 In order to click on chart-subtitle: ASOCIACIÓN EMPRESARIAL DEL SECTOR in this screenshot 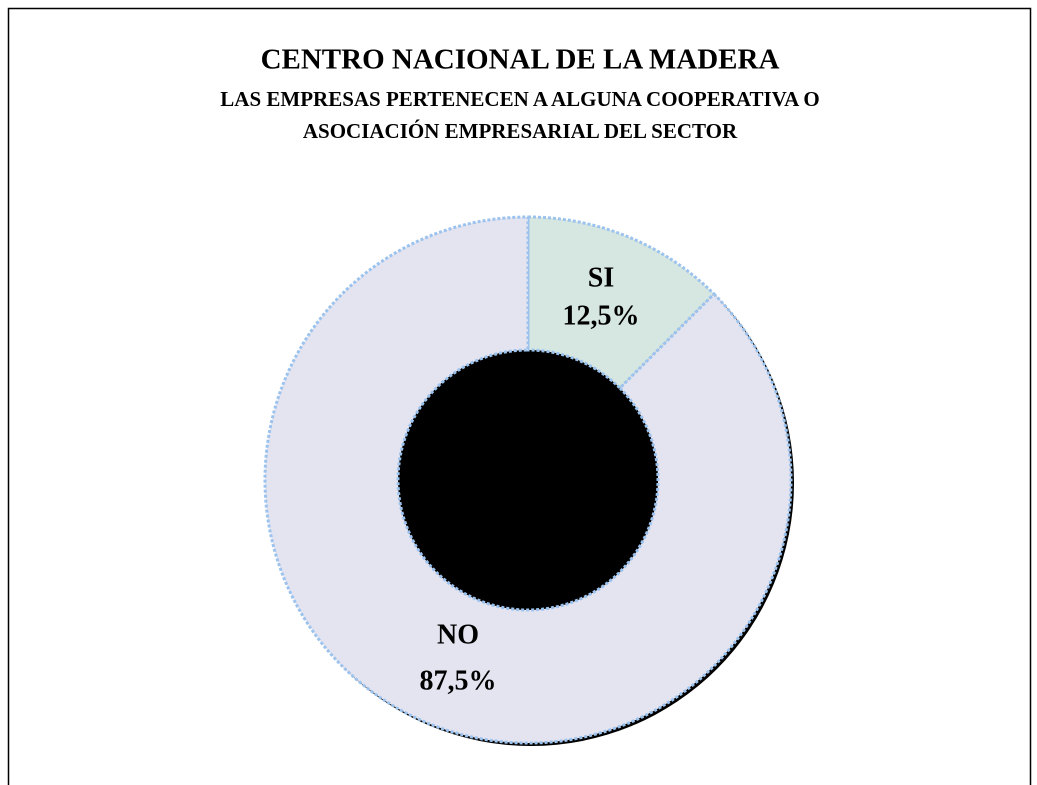, I will do `click(520, 131)`.